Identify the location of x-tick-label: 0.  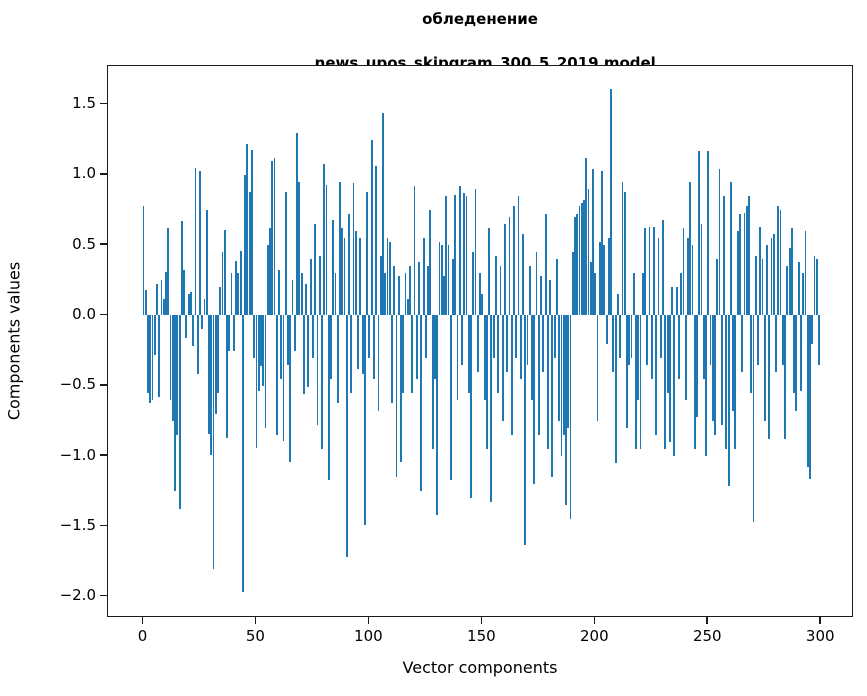
(142, 636).